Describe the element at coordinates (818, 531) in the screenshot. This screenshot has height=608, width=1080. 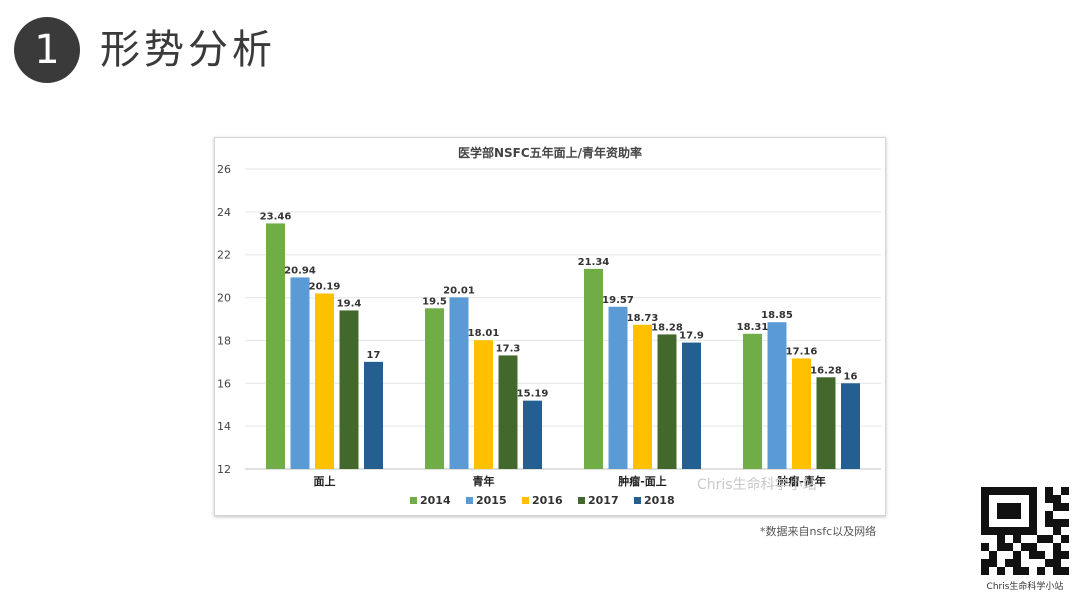
I see `data-source-note: *数据来自nsfc以及网络` at that location.